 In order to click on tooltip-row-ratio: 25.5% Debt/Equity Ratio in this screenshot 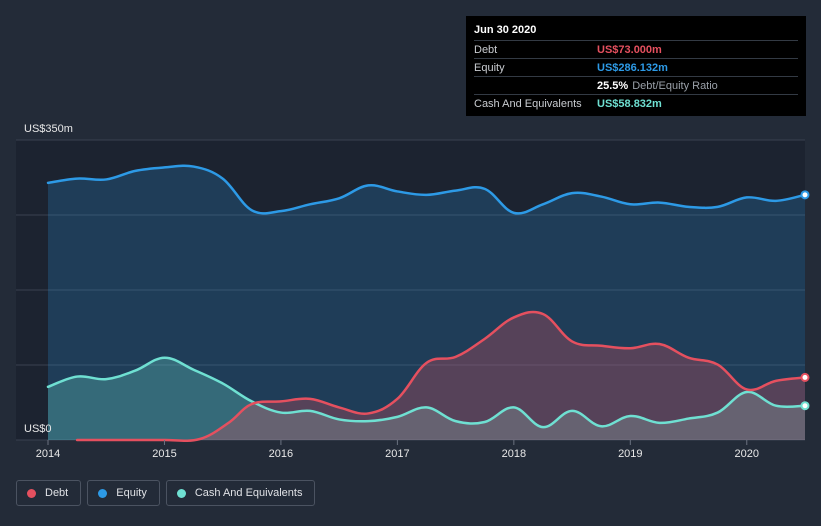, I will do `click(636, 85)`.